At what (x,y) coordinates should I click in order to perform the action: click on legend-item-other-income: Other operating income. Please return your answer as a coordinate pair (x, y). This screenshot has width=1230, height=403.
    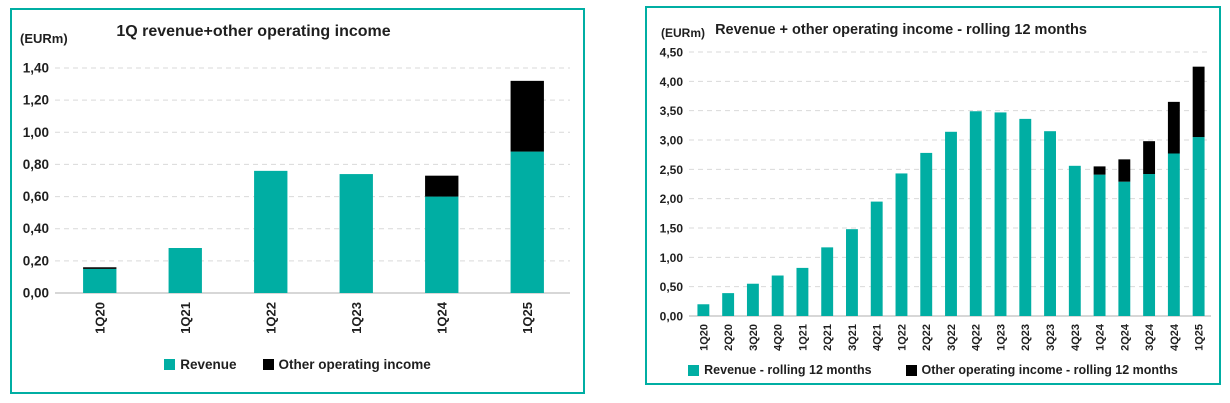
    Looking at the image, I should click on (346, 364).